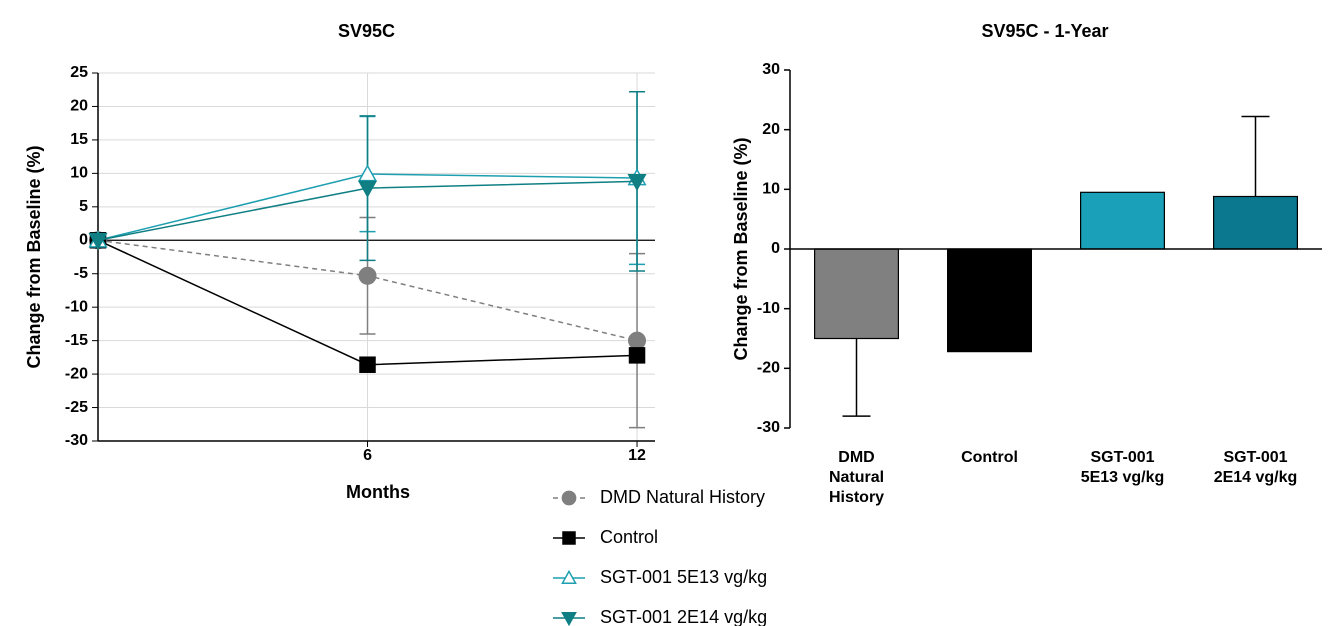 The width and height of the screenshot is (1329, 626). Describe the element at coordinates (771, 69) in the screenshot. I see `y-tick-label: 30` at that location.